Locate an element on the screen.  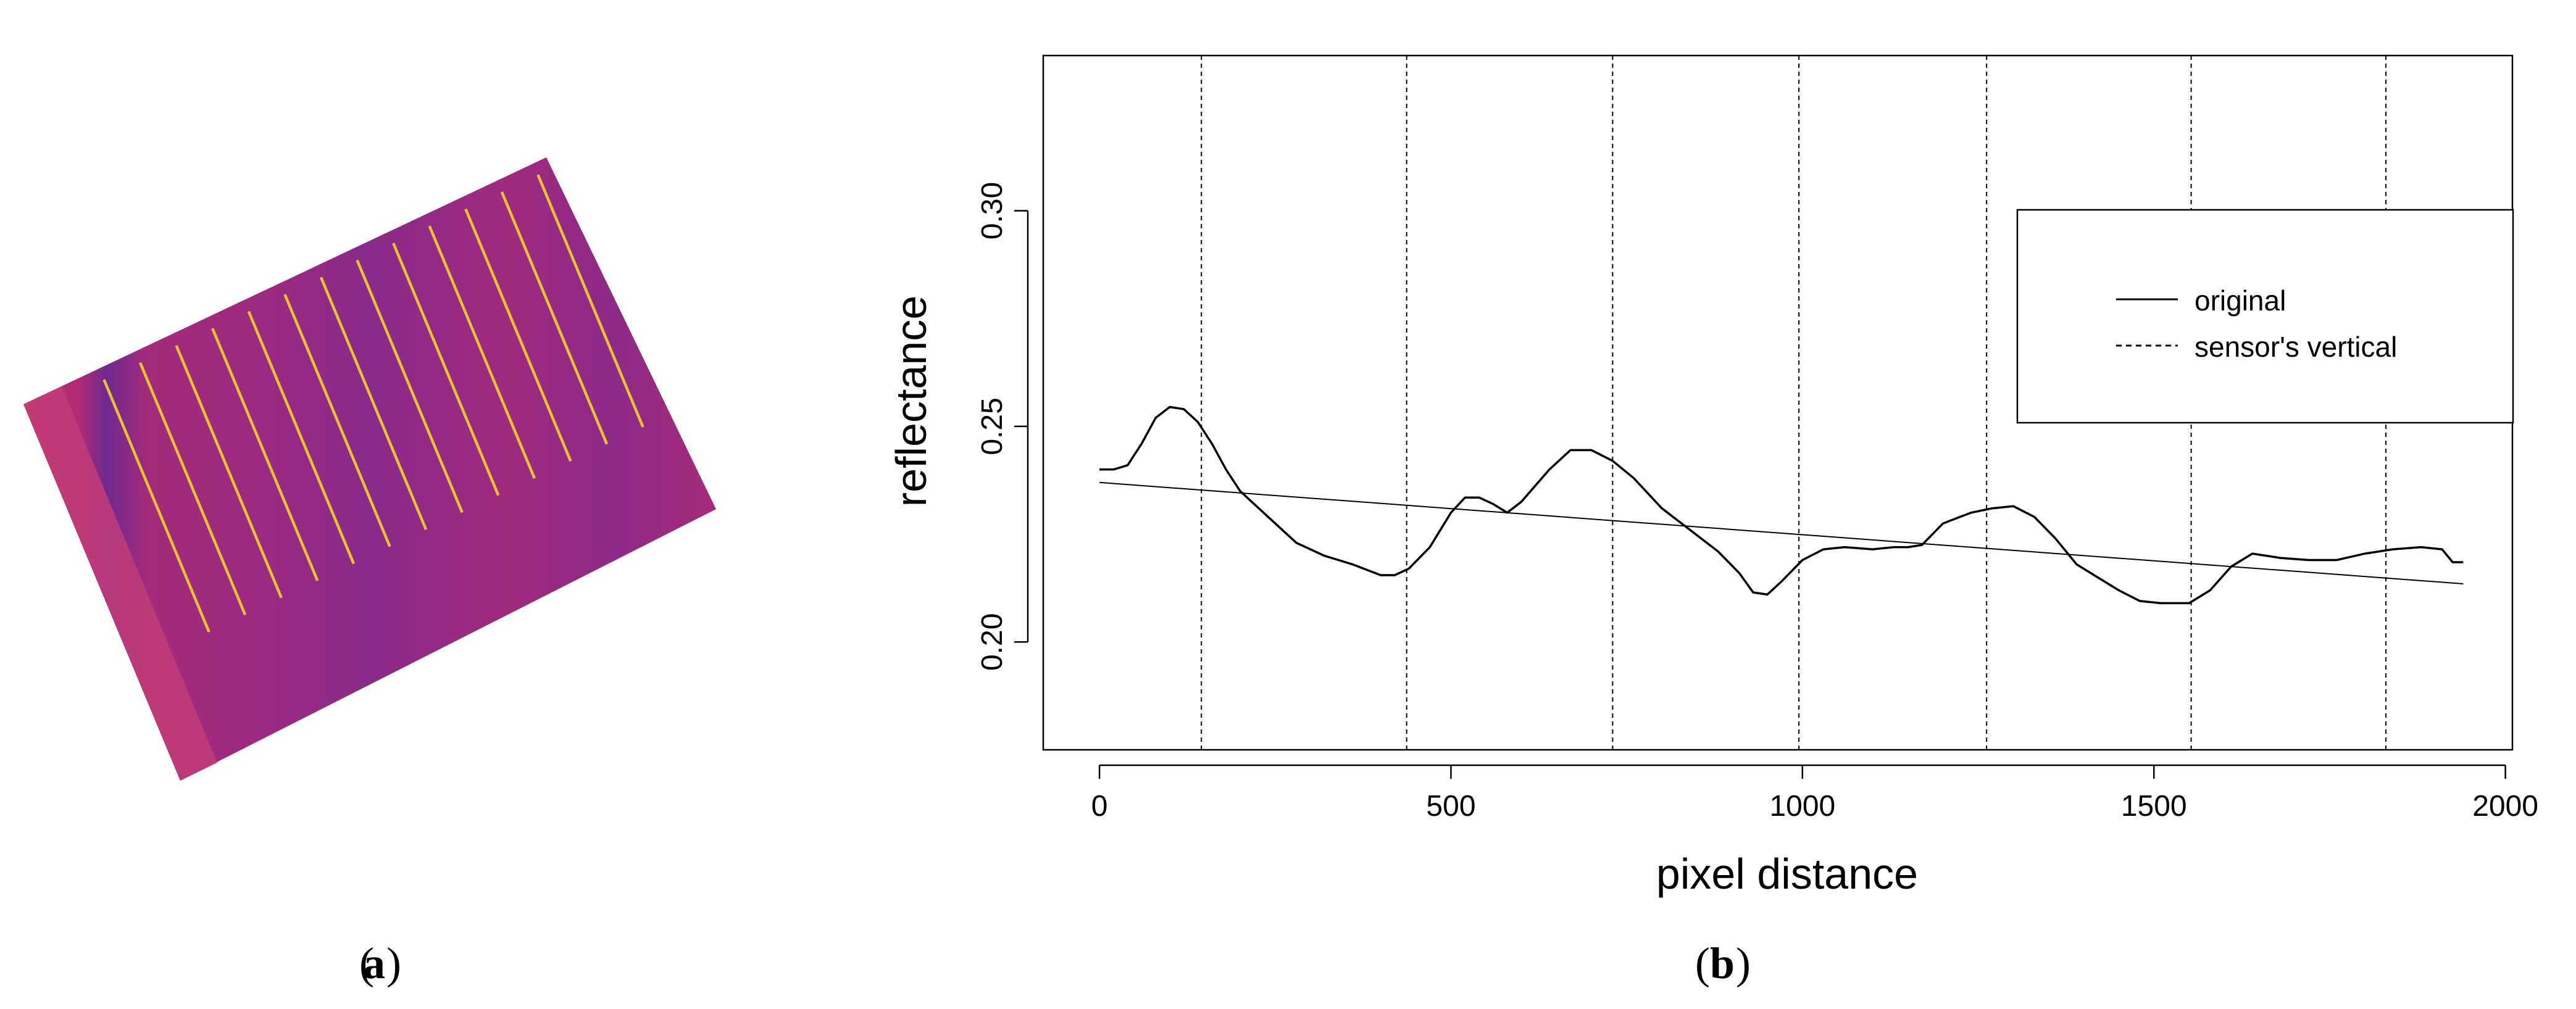
series-group is located at coordinates (1781, 505).